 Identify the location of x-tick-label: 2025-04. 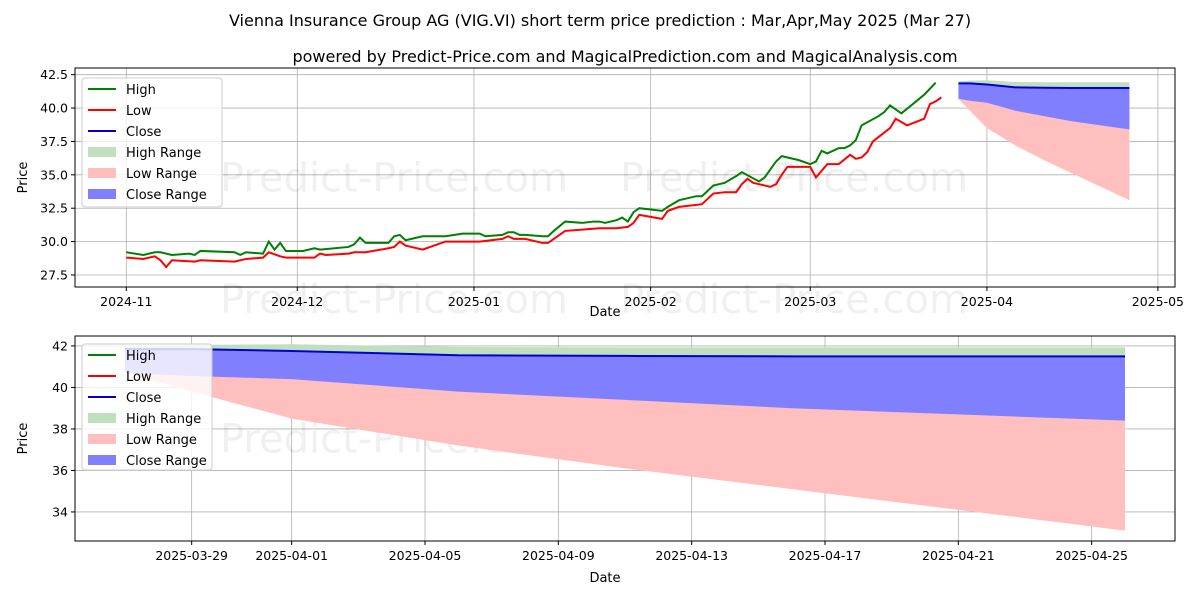
(987, 301).